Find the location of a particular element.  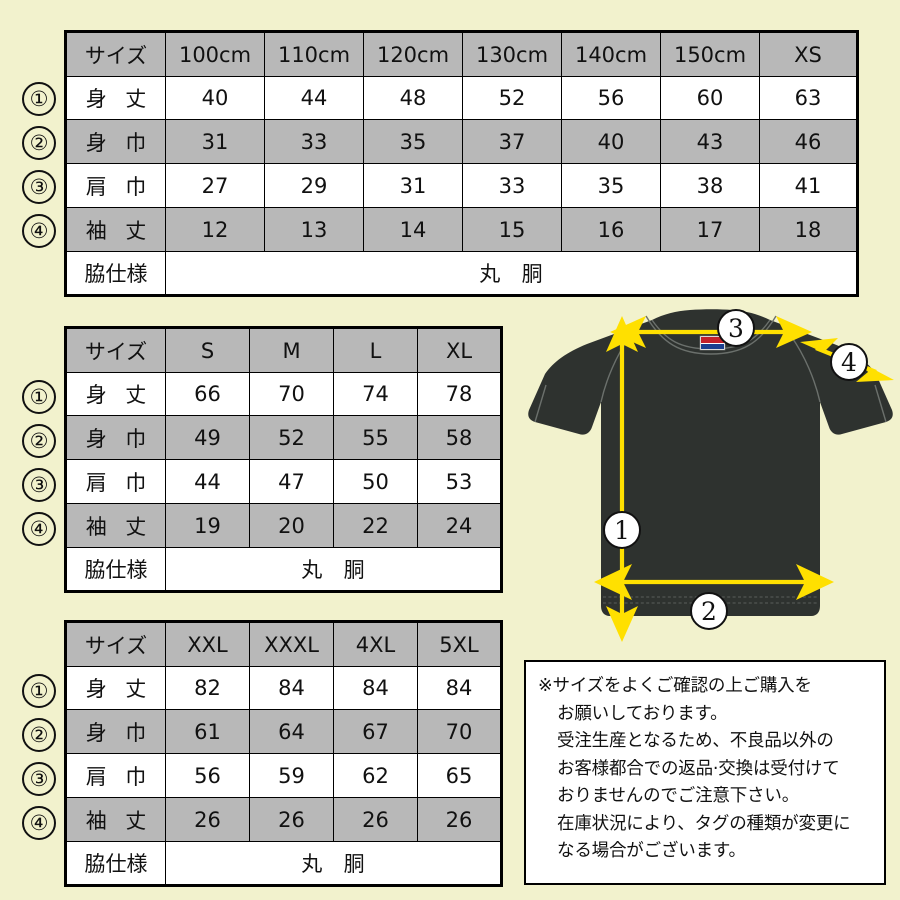

column-header: 110cm is located at coordinates (314, 54).